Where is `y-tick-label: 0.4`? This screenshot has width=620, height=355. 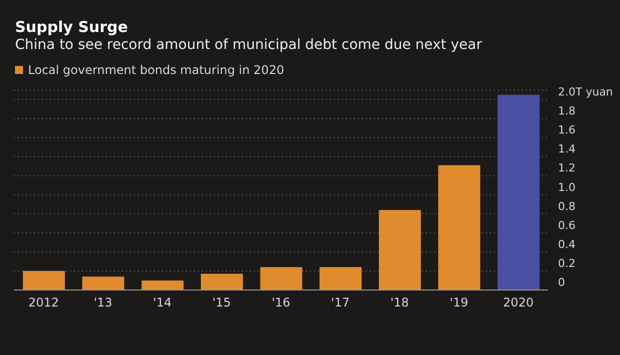 y-tick-label: 0.4 is located at coordinates (567, 244).